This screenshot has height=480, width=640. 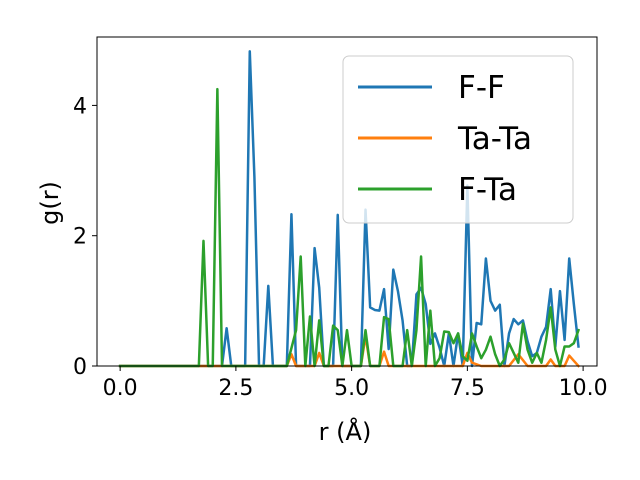 What do you see at coordinates (494, 139) in the screenshot?
I see `legend-entry-label: Ta-Ta` at bounding box center [494, 139].